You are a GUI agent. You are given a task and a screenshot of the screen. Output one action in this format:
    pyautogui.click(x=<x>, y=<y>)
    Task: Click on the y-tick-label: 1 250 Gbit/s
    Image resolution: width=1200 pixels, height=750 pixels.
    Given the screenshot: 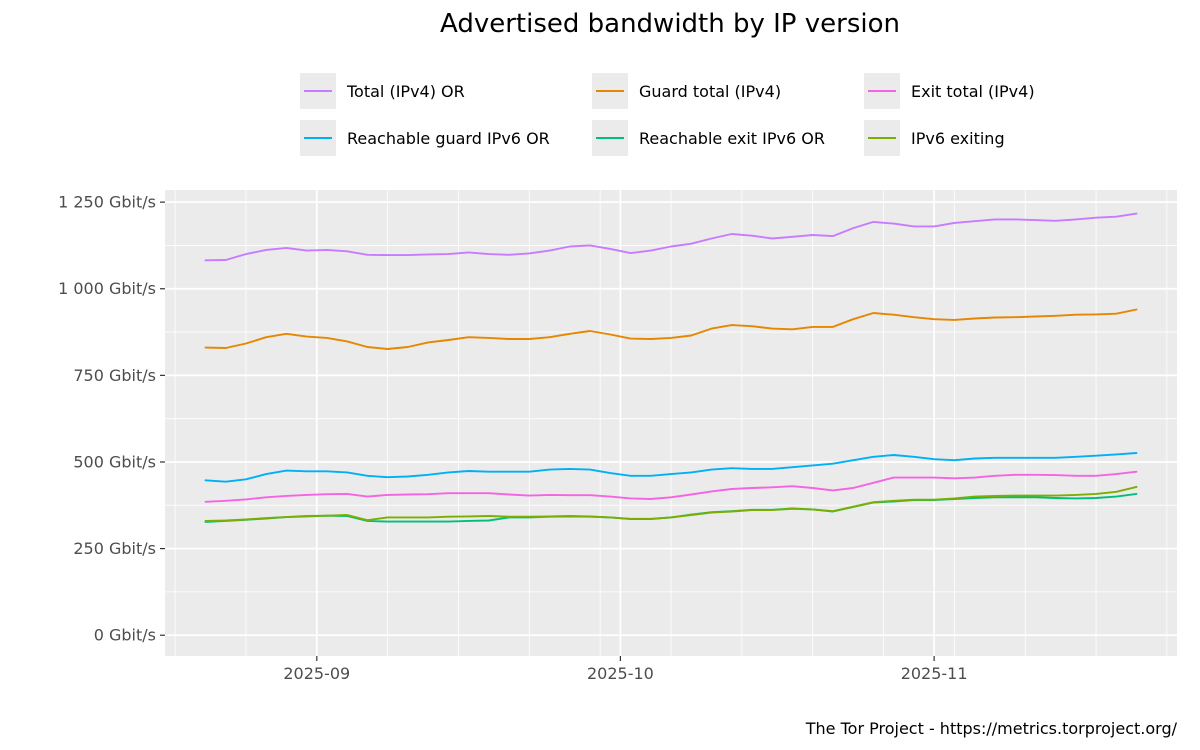 What is the action you would take?
    pyautogui.click(x=107, y=202)
    